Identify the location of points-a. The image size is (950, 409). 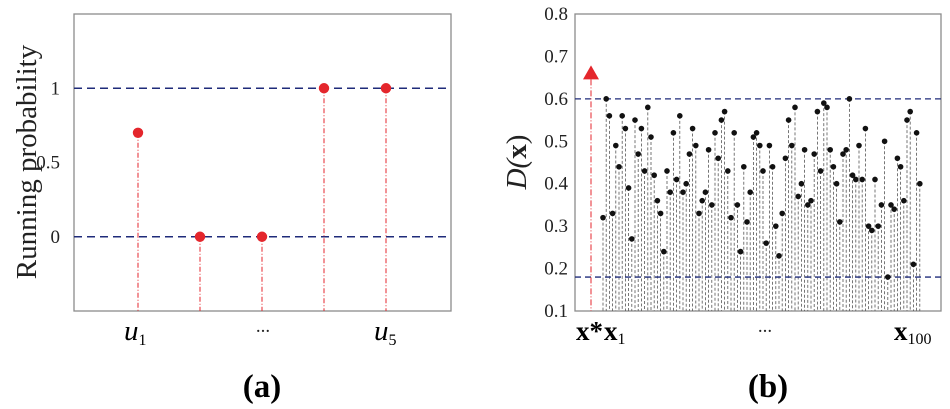
(262, 162).